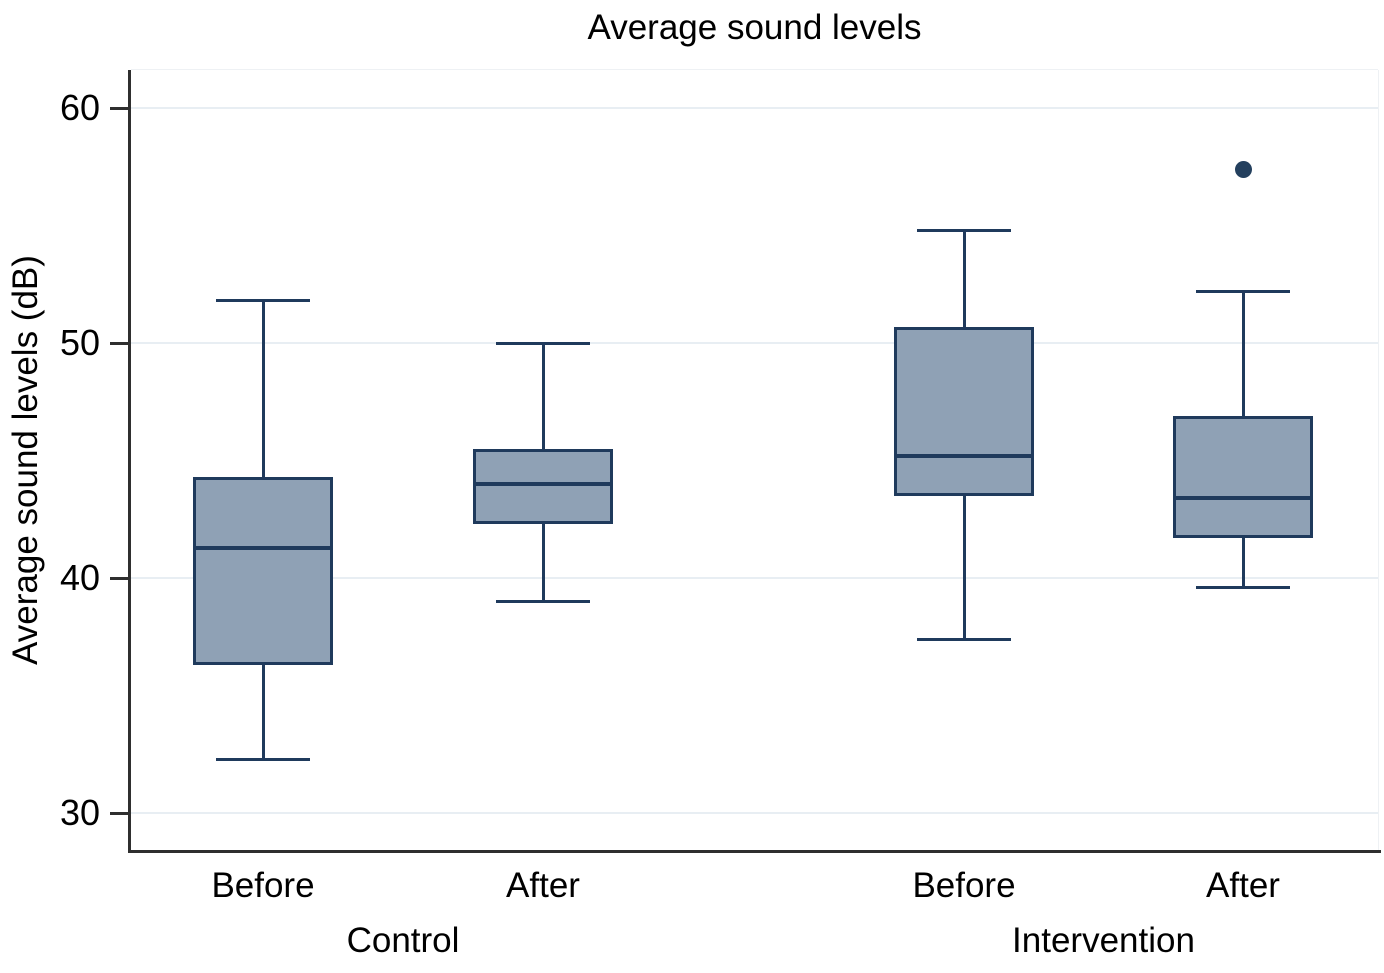 This screenshot has height=973, width=1384. What do you see at coordinates (263, 885) in the screenshot?
I see `x-tick-label-control-before: Before` at bounding box center [263, 885].